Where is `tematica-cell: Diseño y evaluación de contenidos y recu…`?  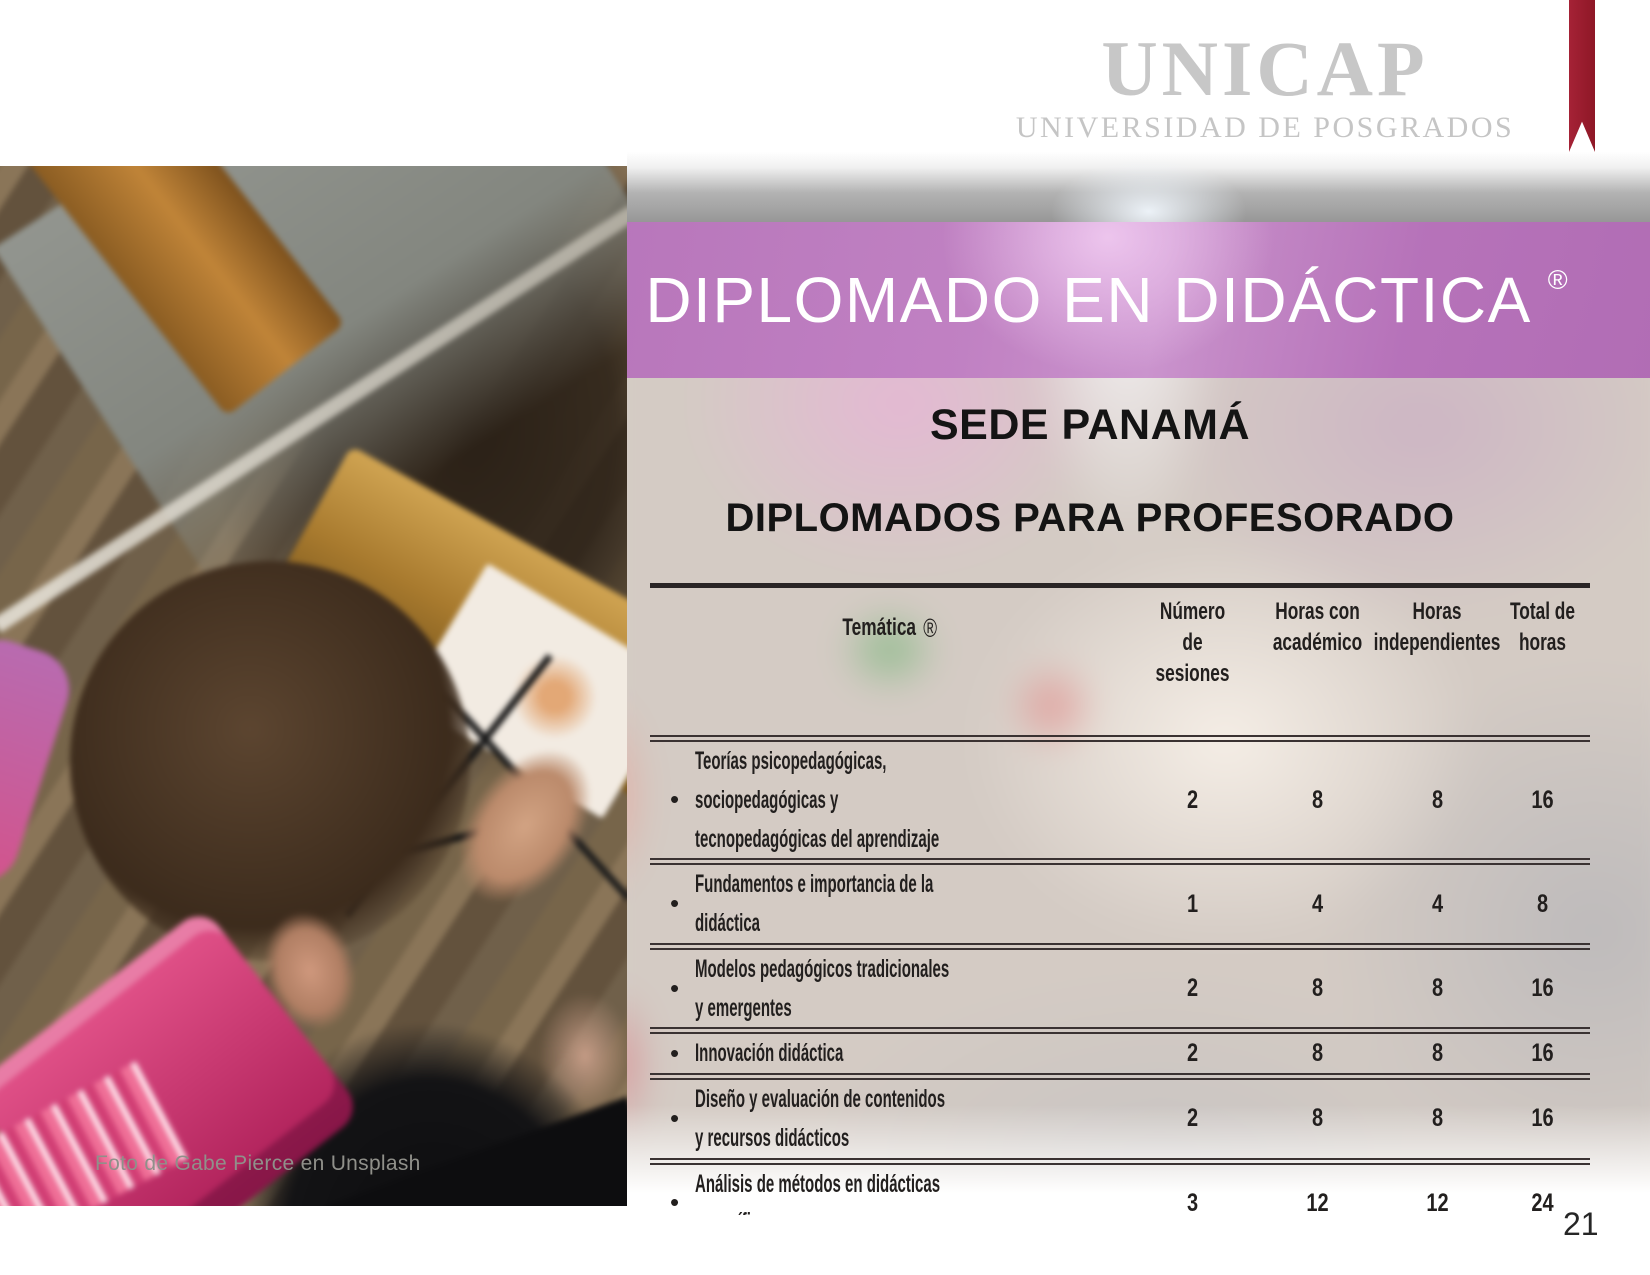
tematica-cell: Diseño y evaluación de contenidos y recu… is located at coordinates (890, 1119).